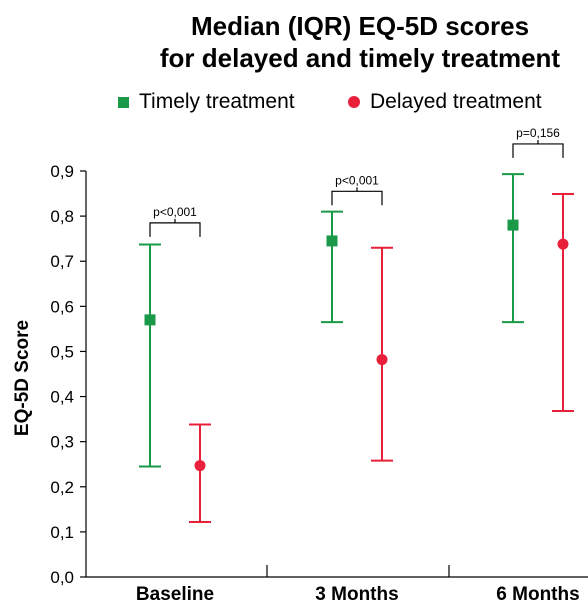  Describe the element at coordinates (62, 577) in the screenshot. I see `y-tick-label: 0,0` at that location.